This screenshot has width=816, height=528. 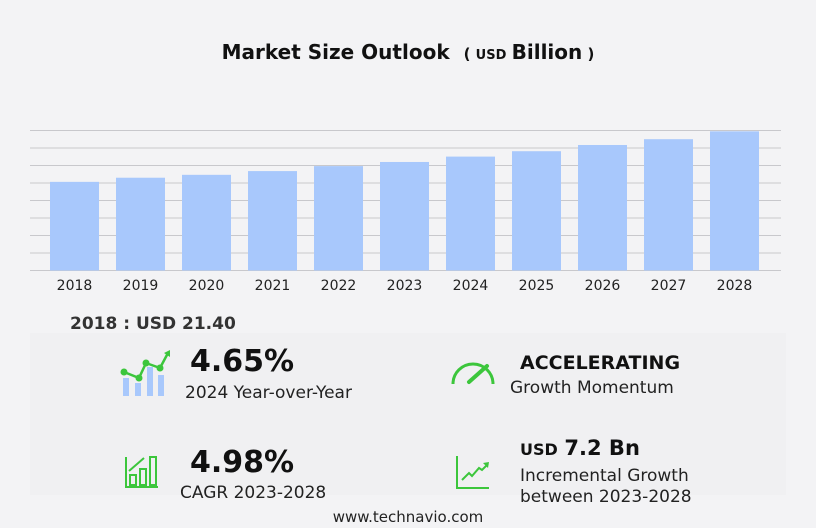 I want to click on bar-2021, so click(x=272, y=221).